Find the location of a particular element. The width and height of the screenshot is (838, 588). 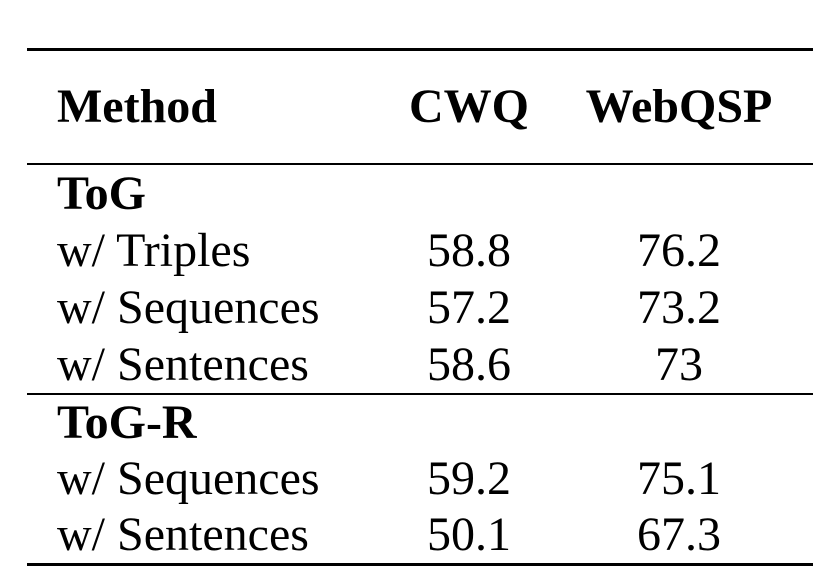

table-row: w/ Sequences 57.2 73.2 is located at coordinates (420, 307).